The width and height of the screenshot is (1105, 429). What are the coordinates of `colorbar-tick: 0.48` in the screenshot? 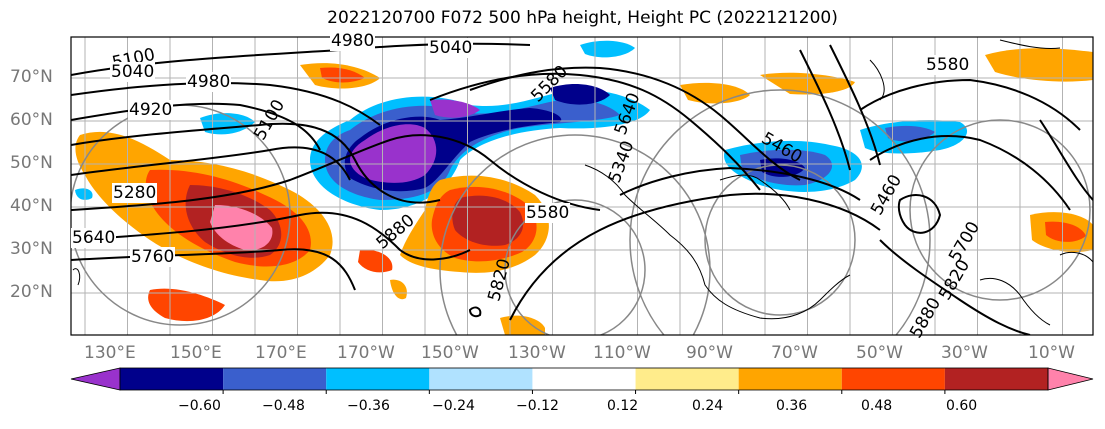 It's located at (877, 406).